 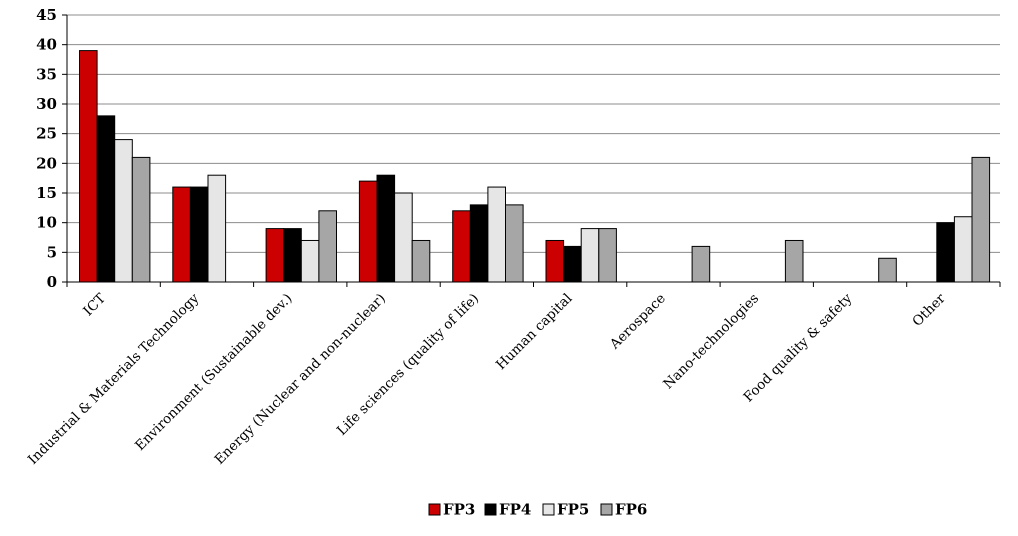 I want to click on bar-fp3-human-capital, so click(x=555, y=261).